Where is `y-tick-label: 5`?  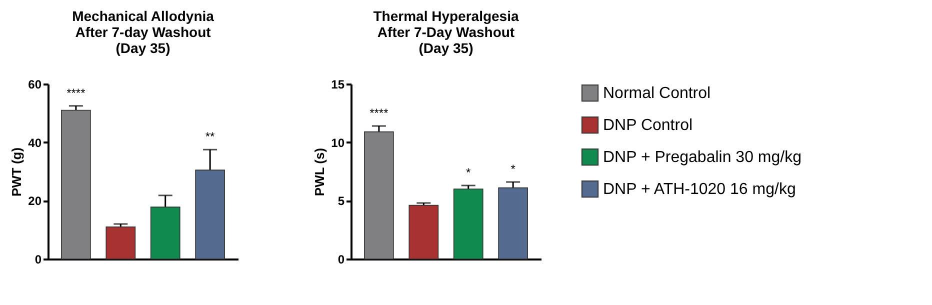 y-tick-label: 5 is located at coordinates (341, 201).